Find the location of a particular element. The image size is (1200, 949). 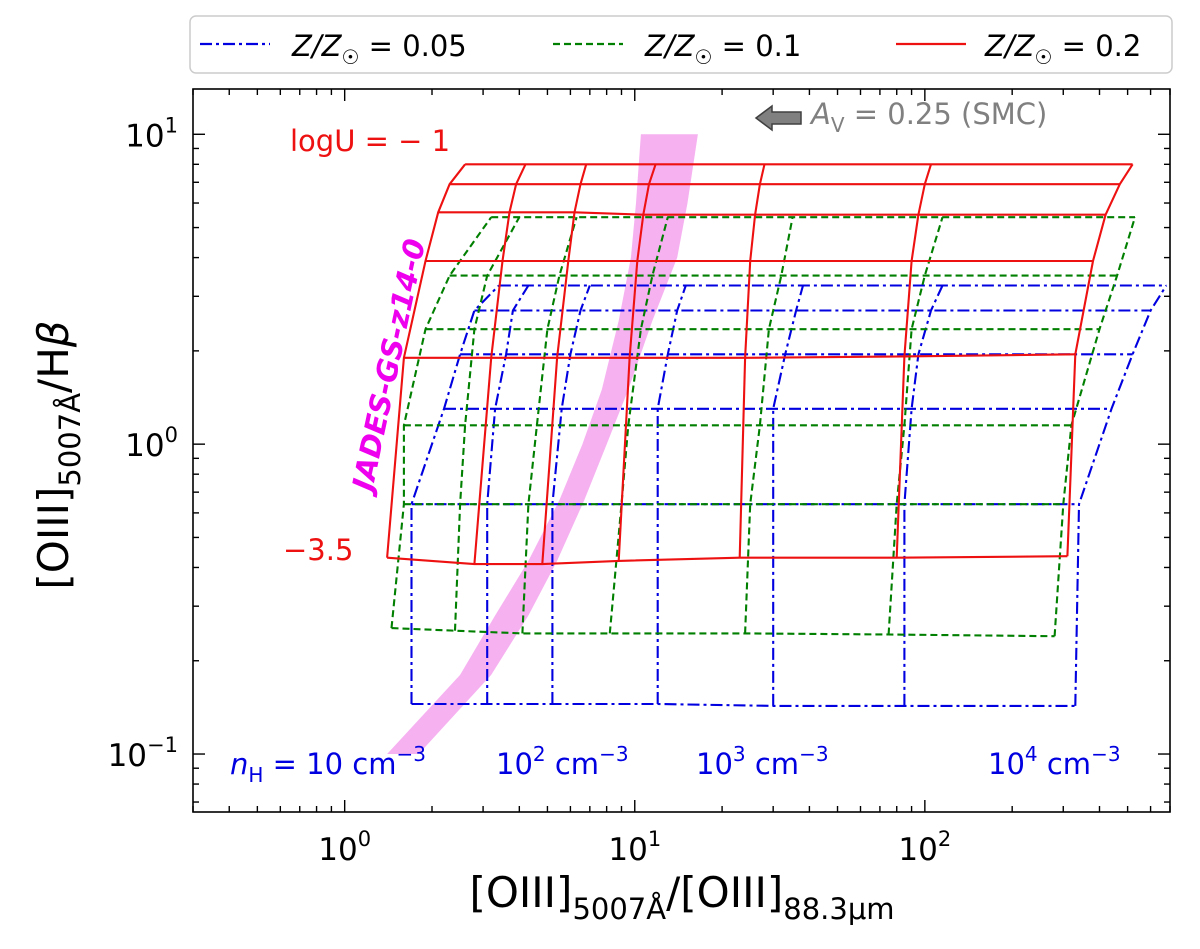

nh-label-100: 102 cm−3 is located at coordinates (562, 761).